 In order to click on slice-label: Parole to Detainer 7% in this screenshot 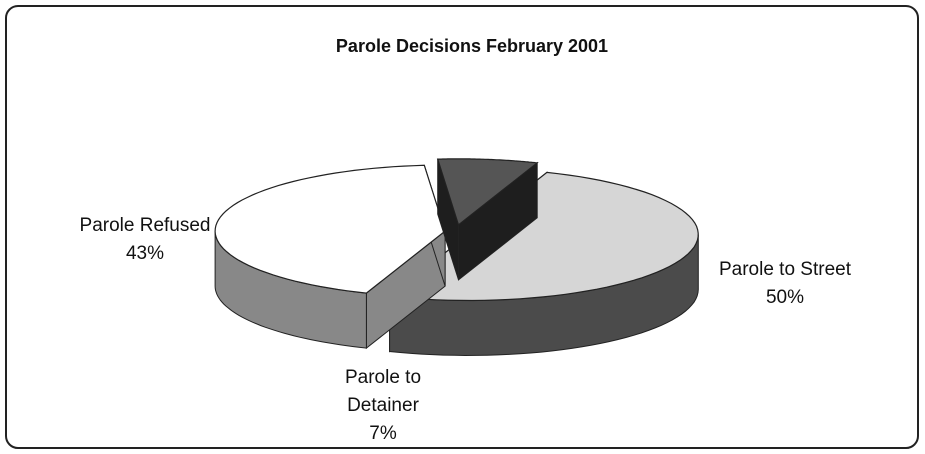, I will do `click(383, 406)`.